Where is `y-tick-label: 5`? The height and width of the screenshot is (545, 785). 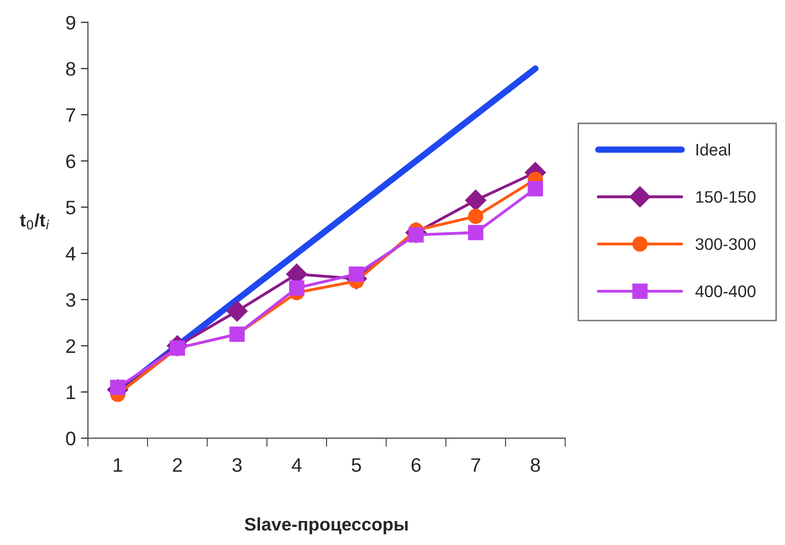
y-tick-label: 5 is located at coordinates (71, 207).